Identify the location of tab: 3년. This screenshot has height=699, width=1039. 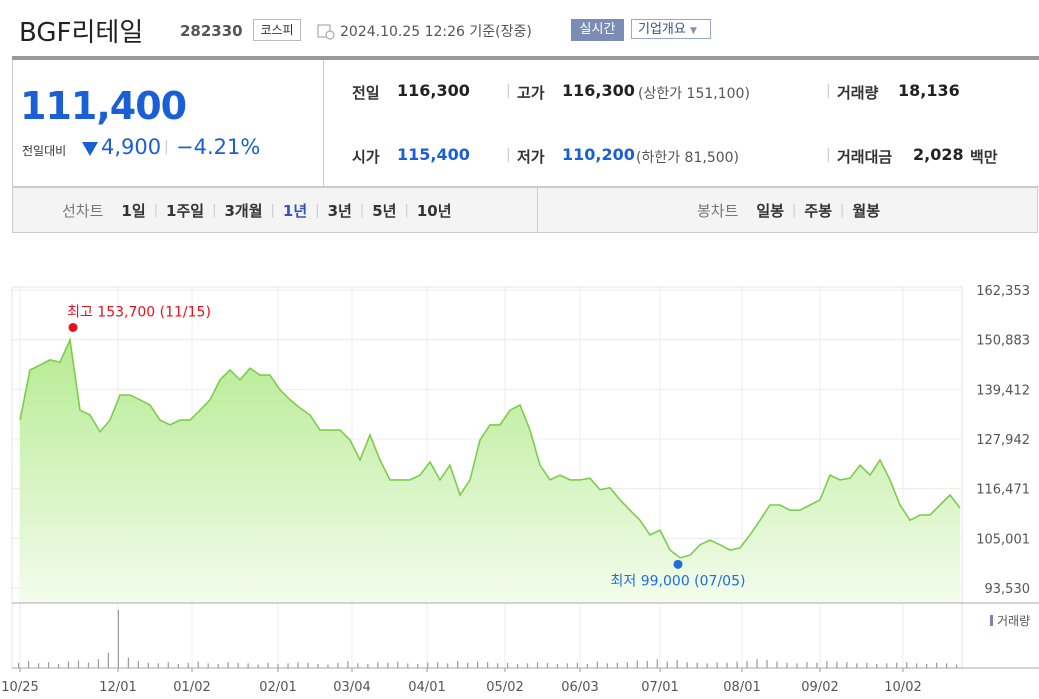
(339, 211).